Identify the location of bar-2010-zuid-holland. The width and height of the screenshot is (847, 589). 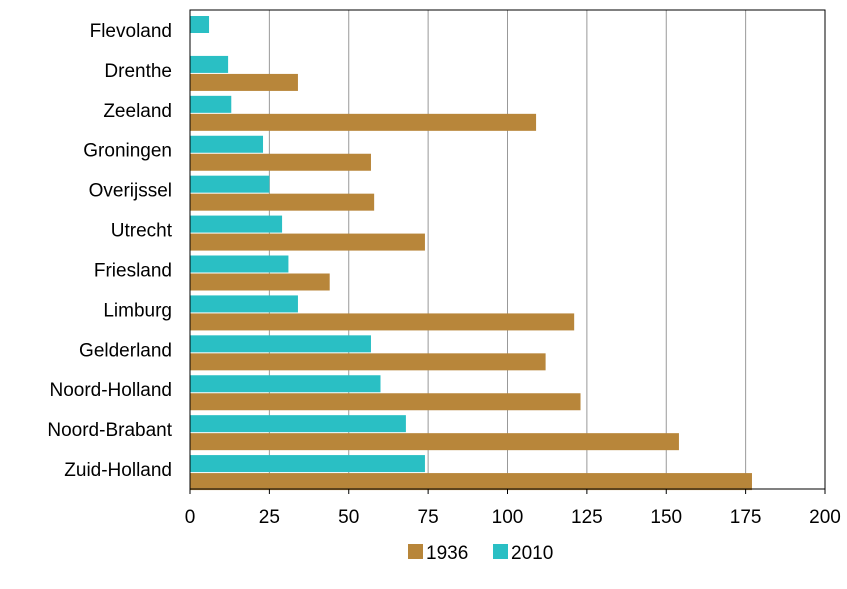
(307, 464).